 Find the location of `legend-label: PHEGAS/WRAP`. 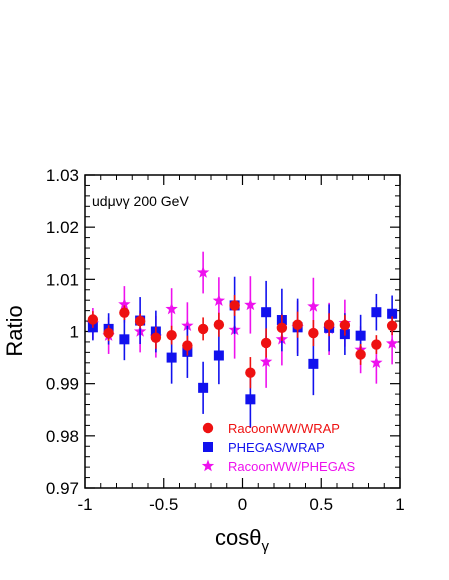

legend-label: PHEGAS/WRAP is located at coordinates (276, 447).